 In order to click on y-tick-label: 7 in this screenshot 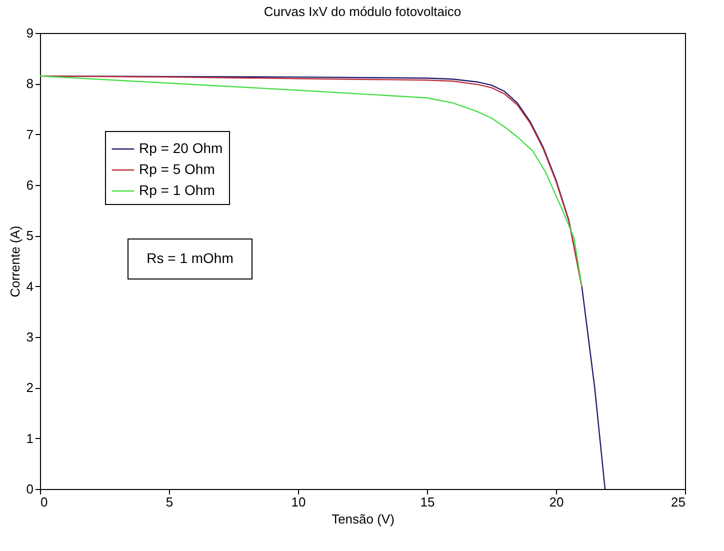, I will do `click(30, 134)`.